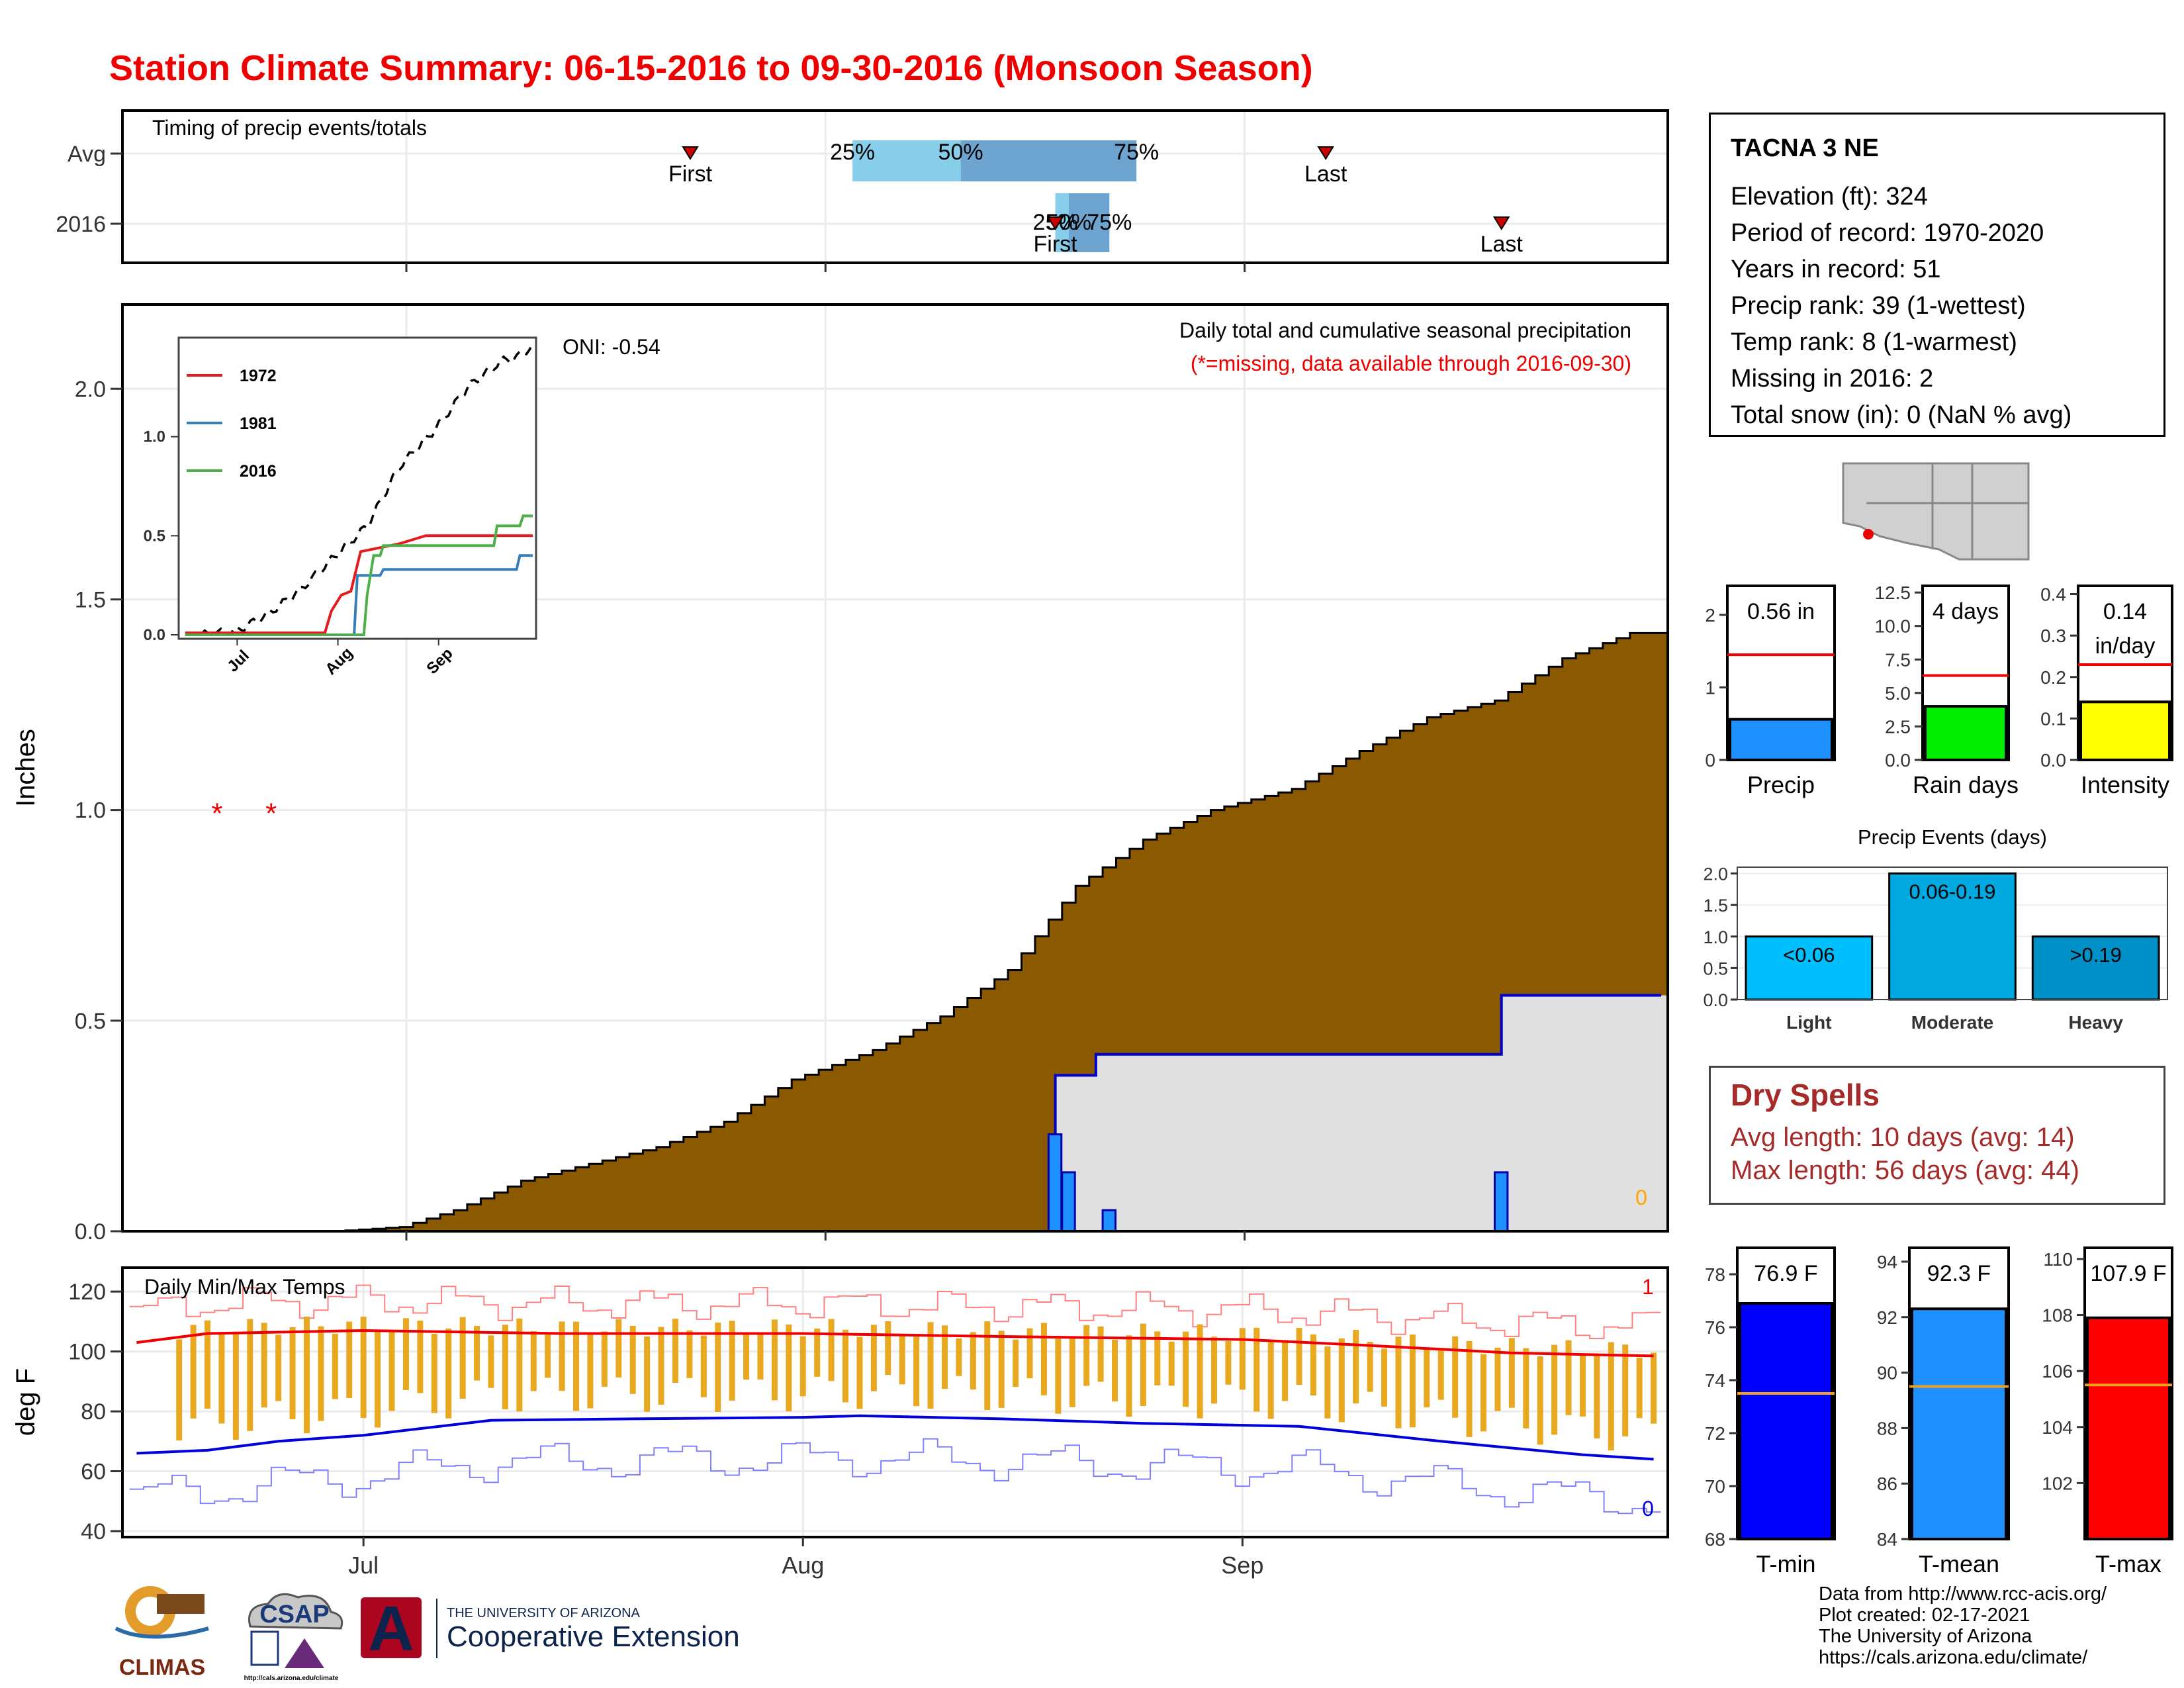 The image size is (2184, 1688). I want to click on temp-stat-1-y-tick-label: 86, so click(1887, 1484).